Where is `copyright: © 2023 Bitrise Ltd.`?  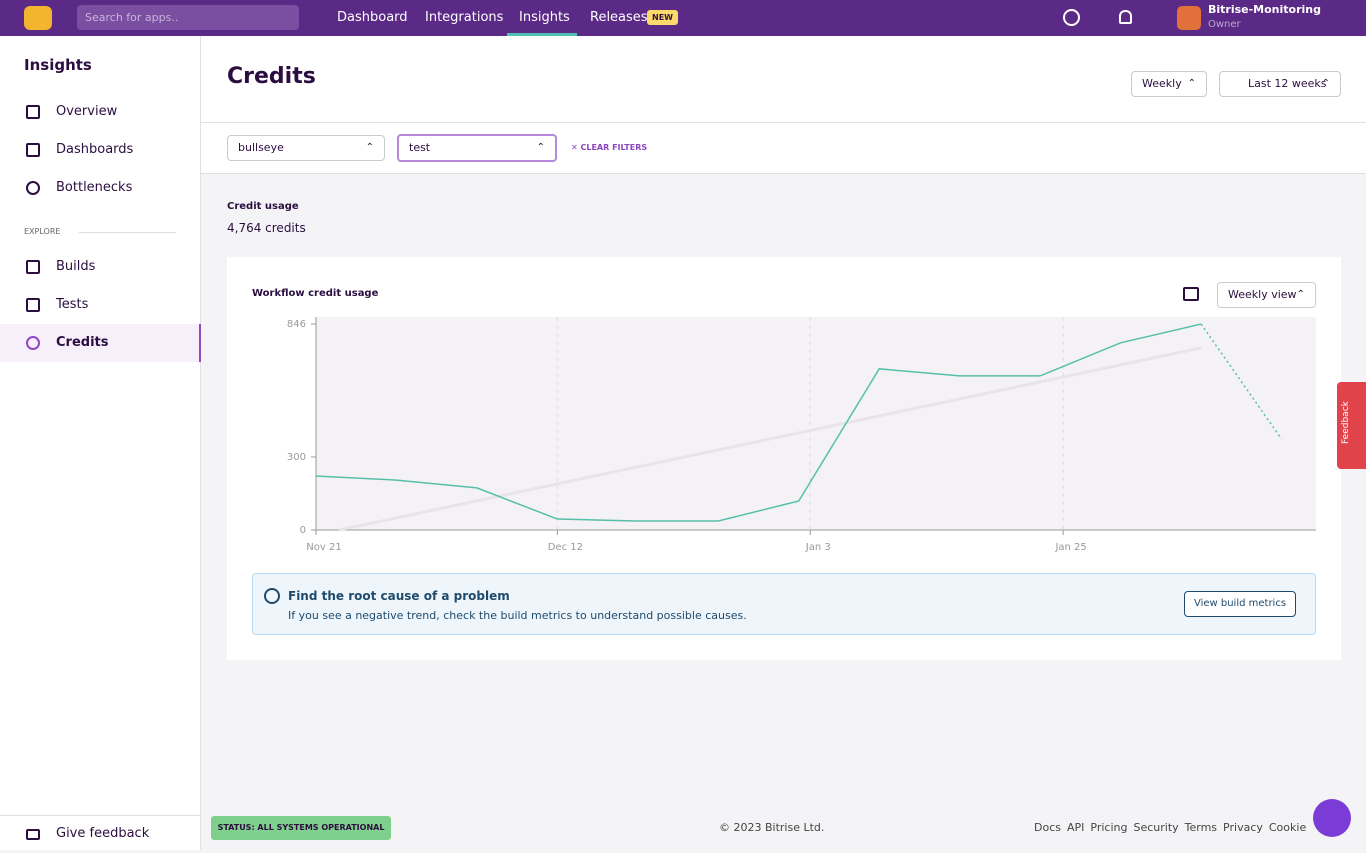
copyright: © 2023 Bitrise Ltd. is located at coordinates (772, 827).